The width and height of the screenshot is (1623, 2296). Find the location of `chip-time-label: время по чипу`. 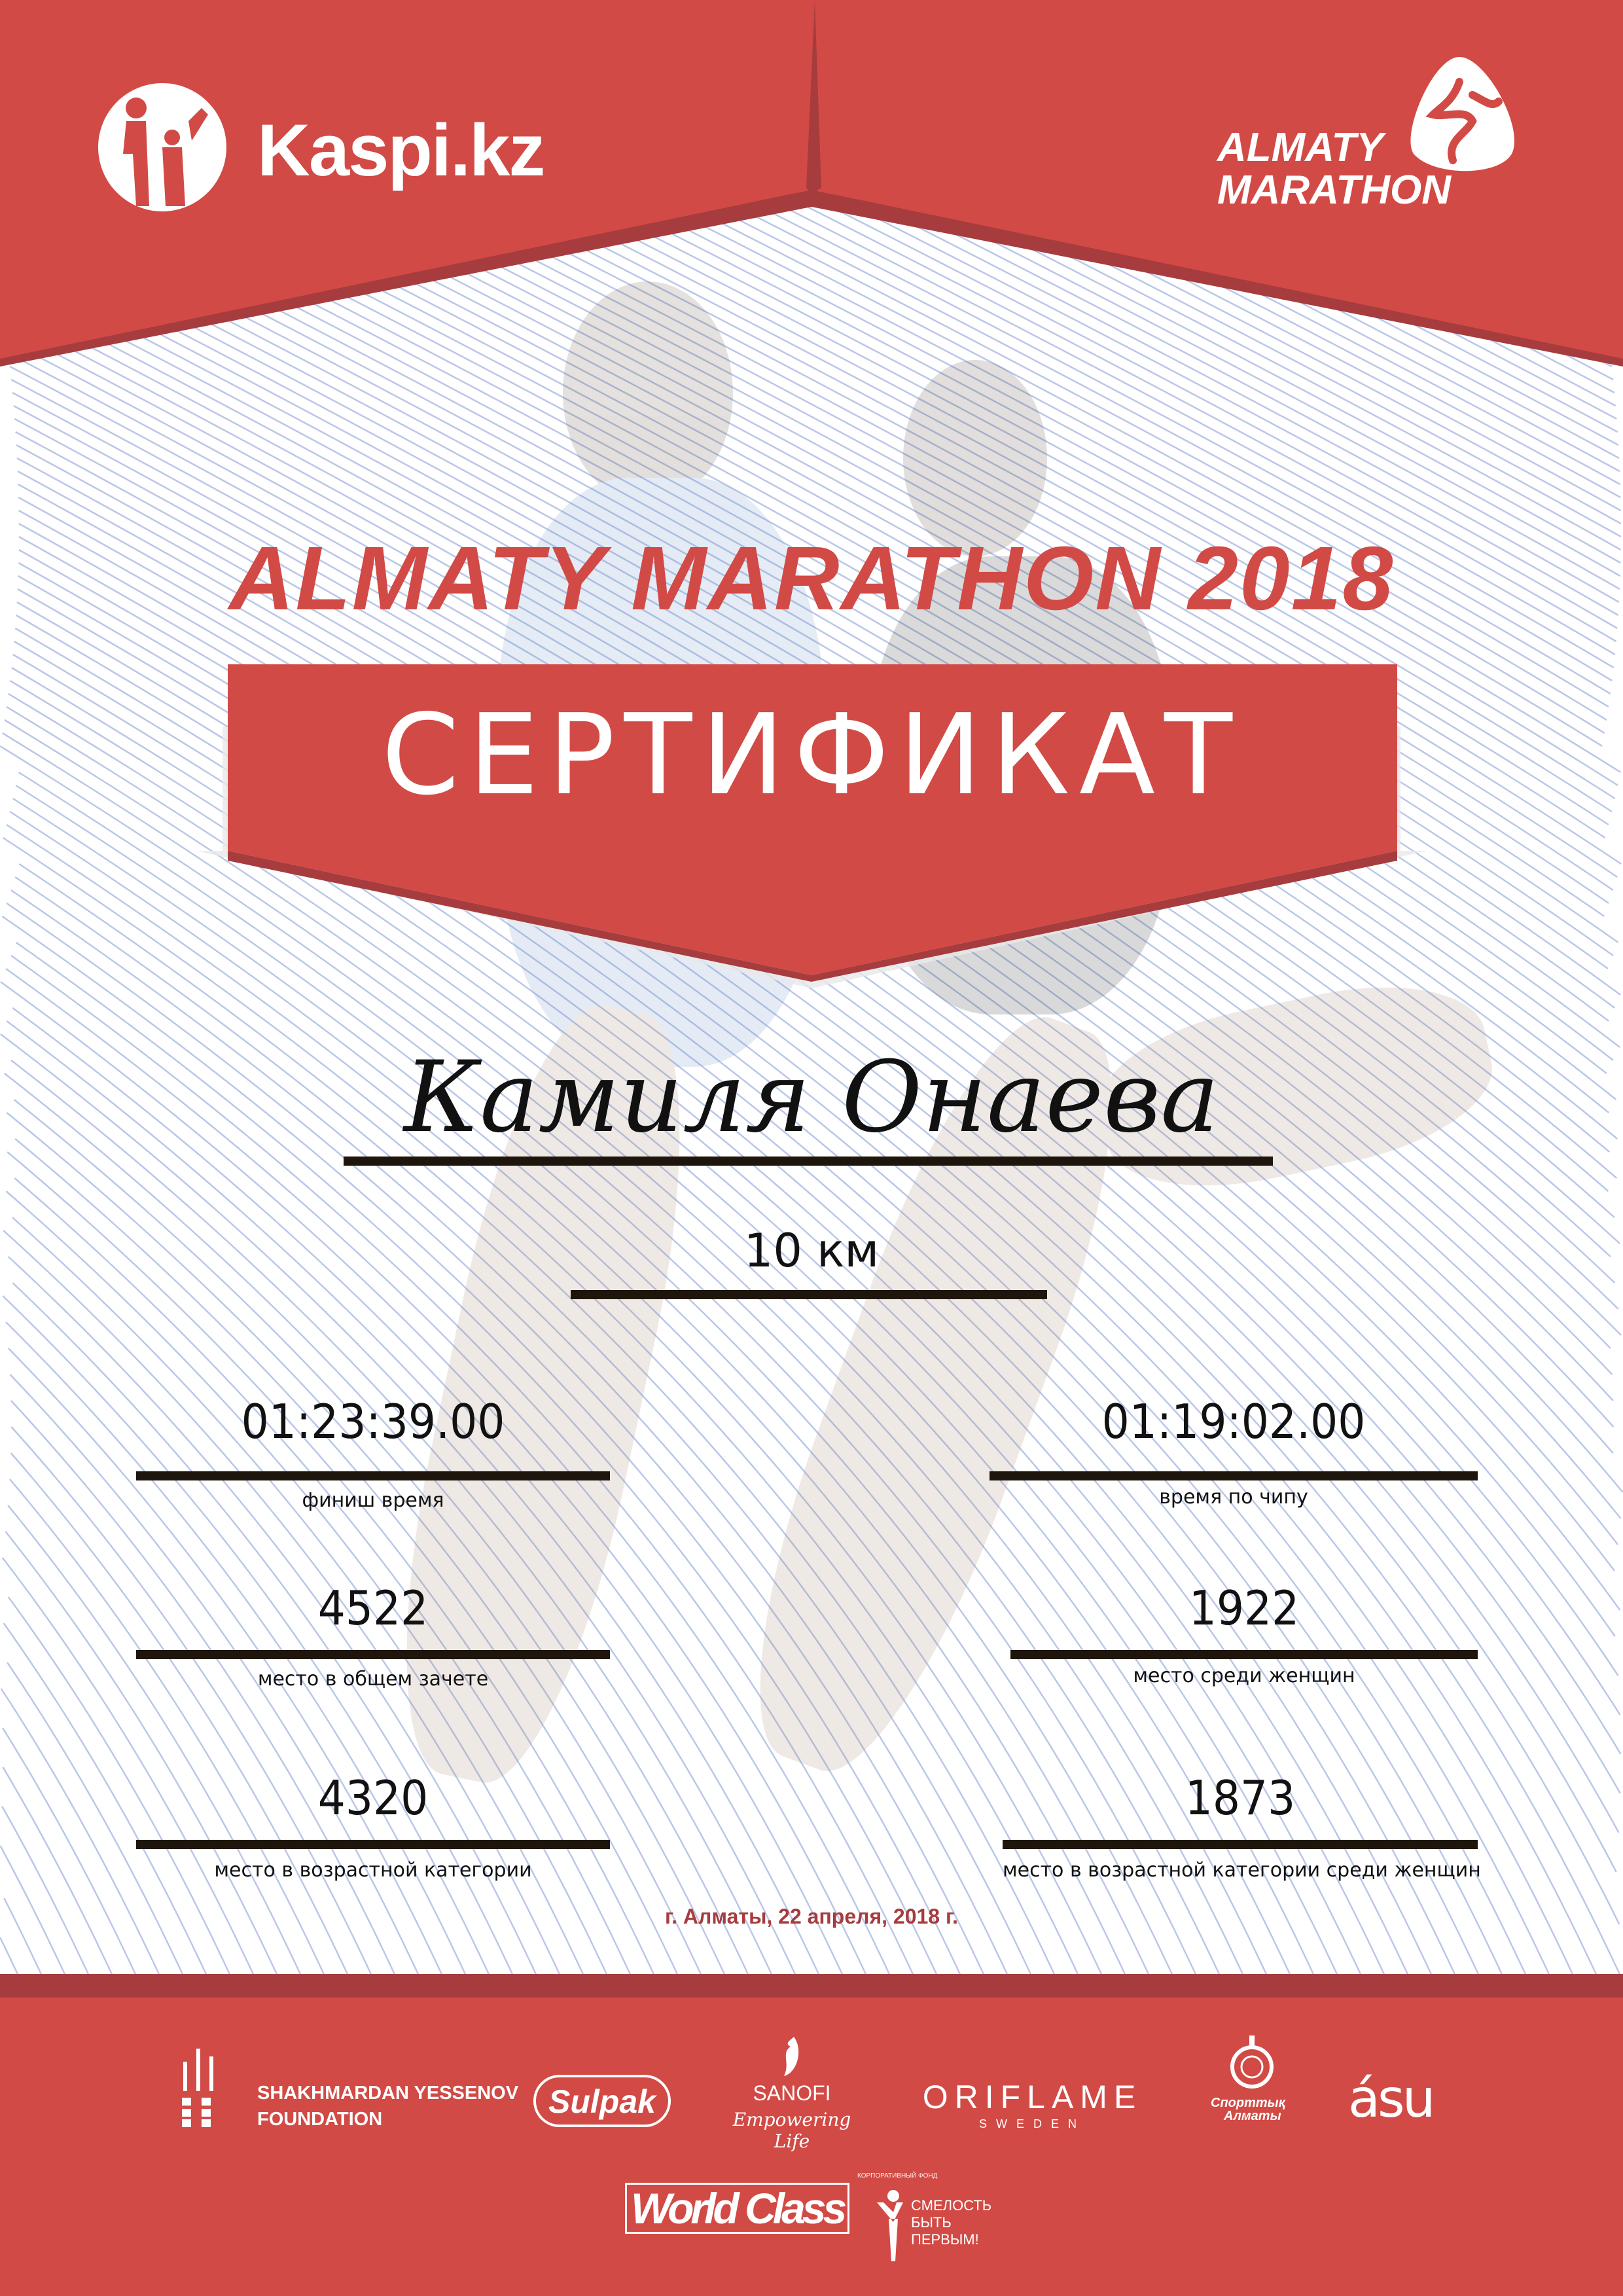

chip-time-label: время по чипу is located at coordinates (1233, 1497).